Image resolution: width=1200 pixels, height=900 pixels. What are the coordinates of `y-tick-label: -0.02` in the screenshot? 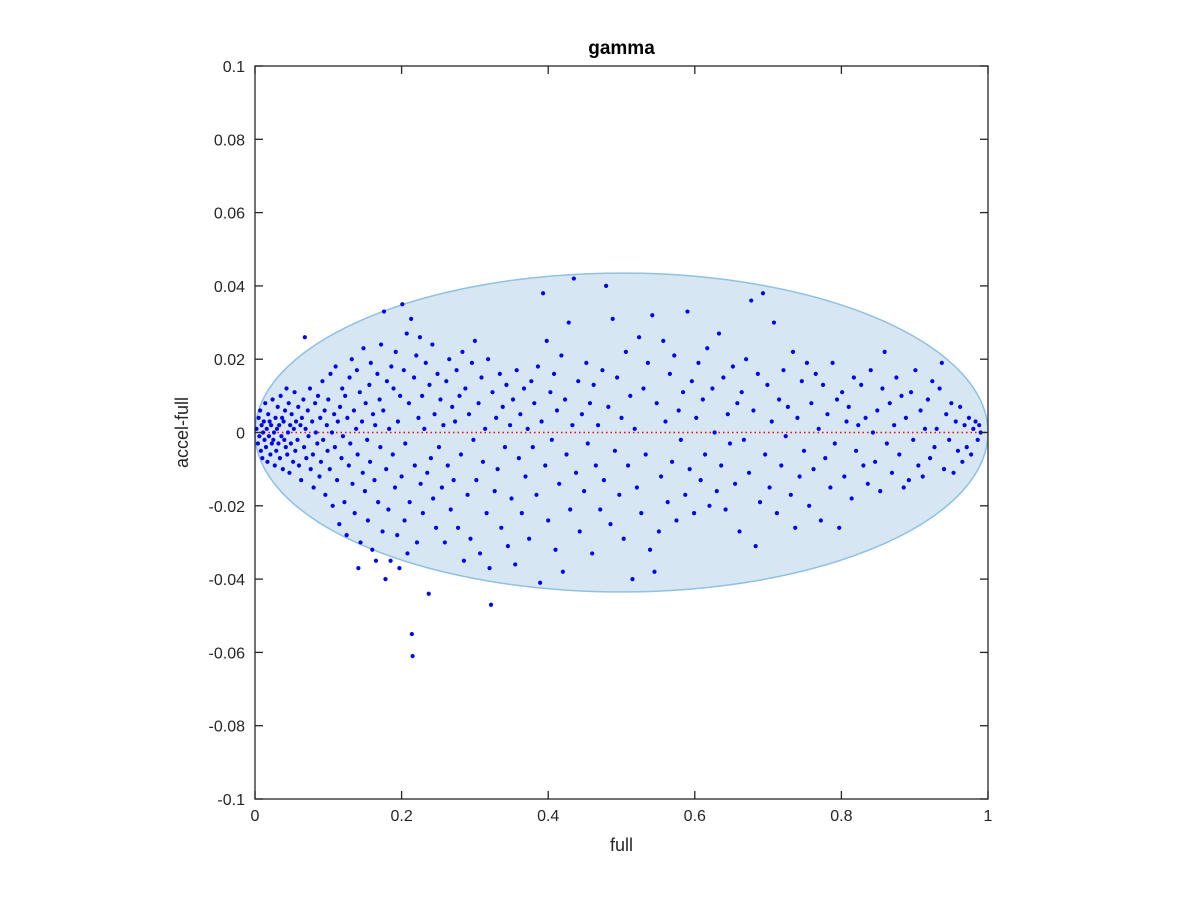 It's located at (227, 507).